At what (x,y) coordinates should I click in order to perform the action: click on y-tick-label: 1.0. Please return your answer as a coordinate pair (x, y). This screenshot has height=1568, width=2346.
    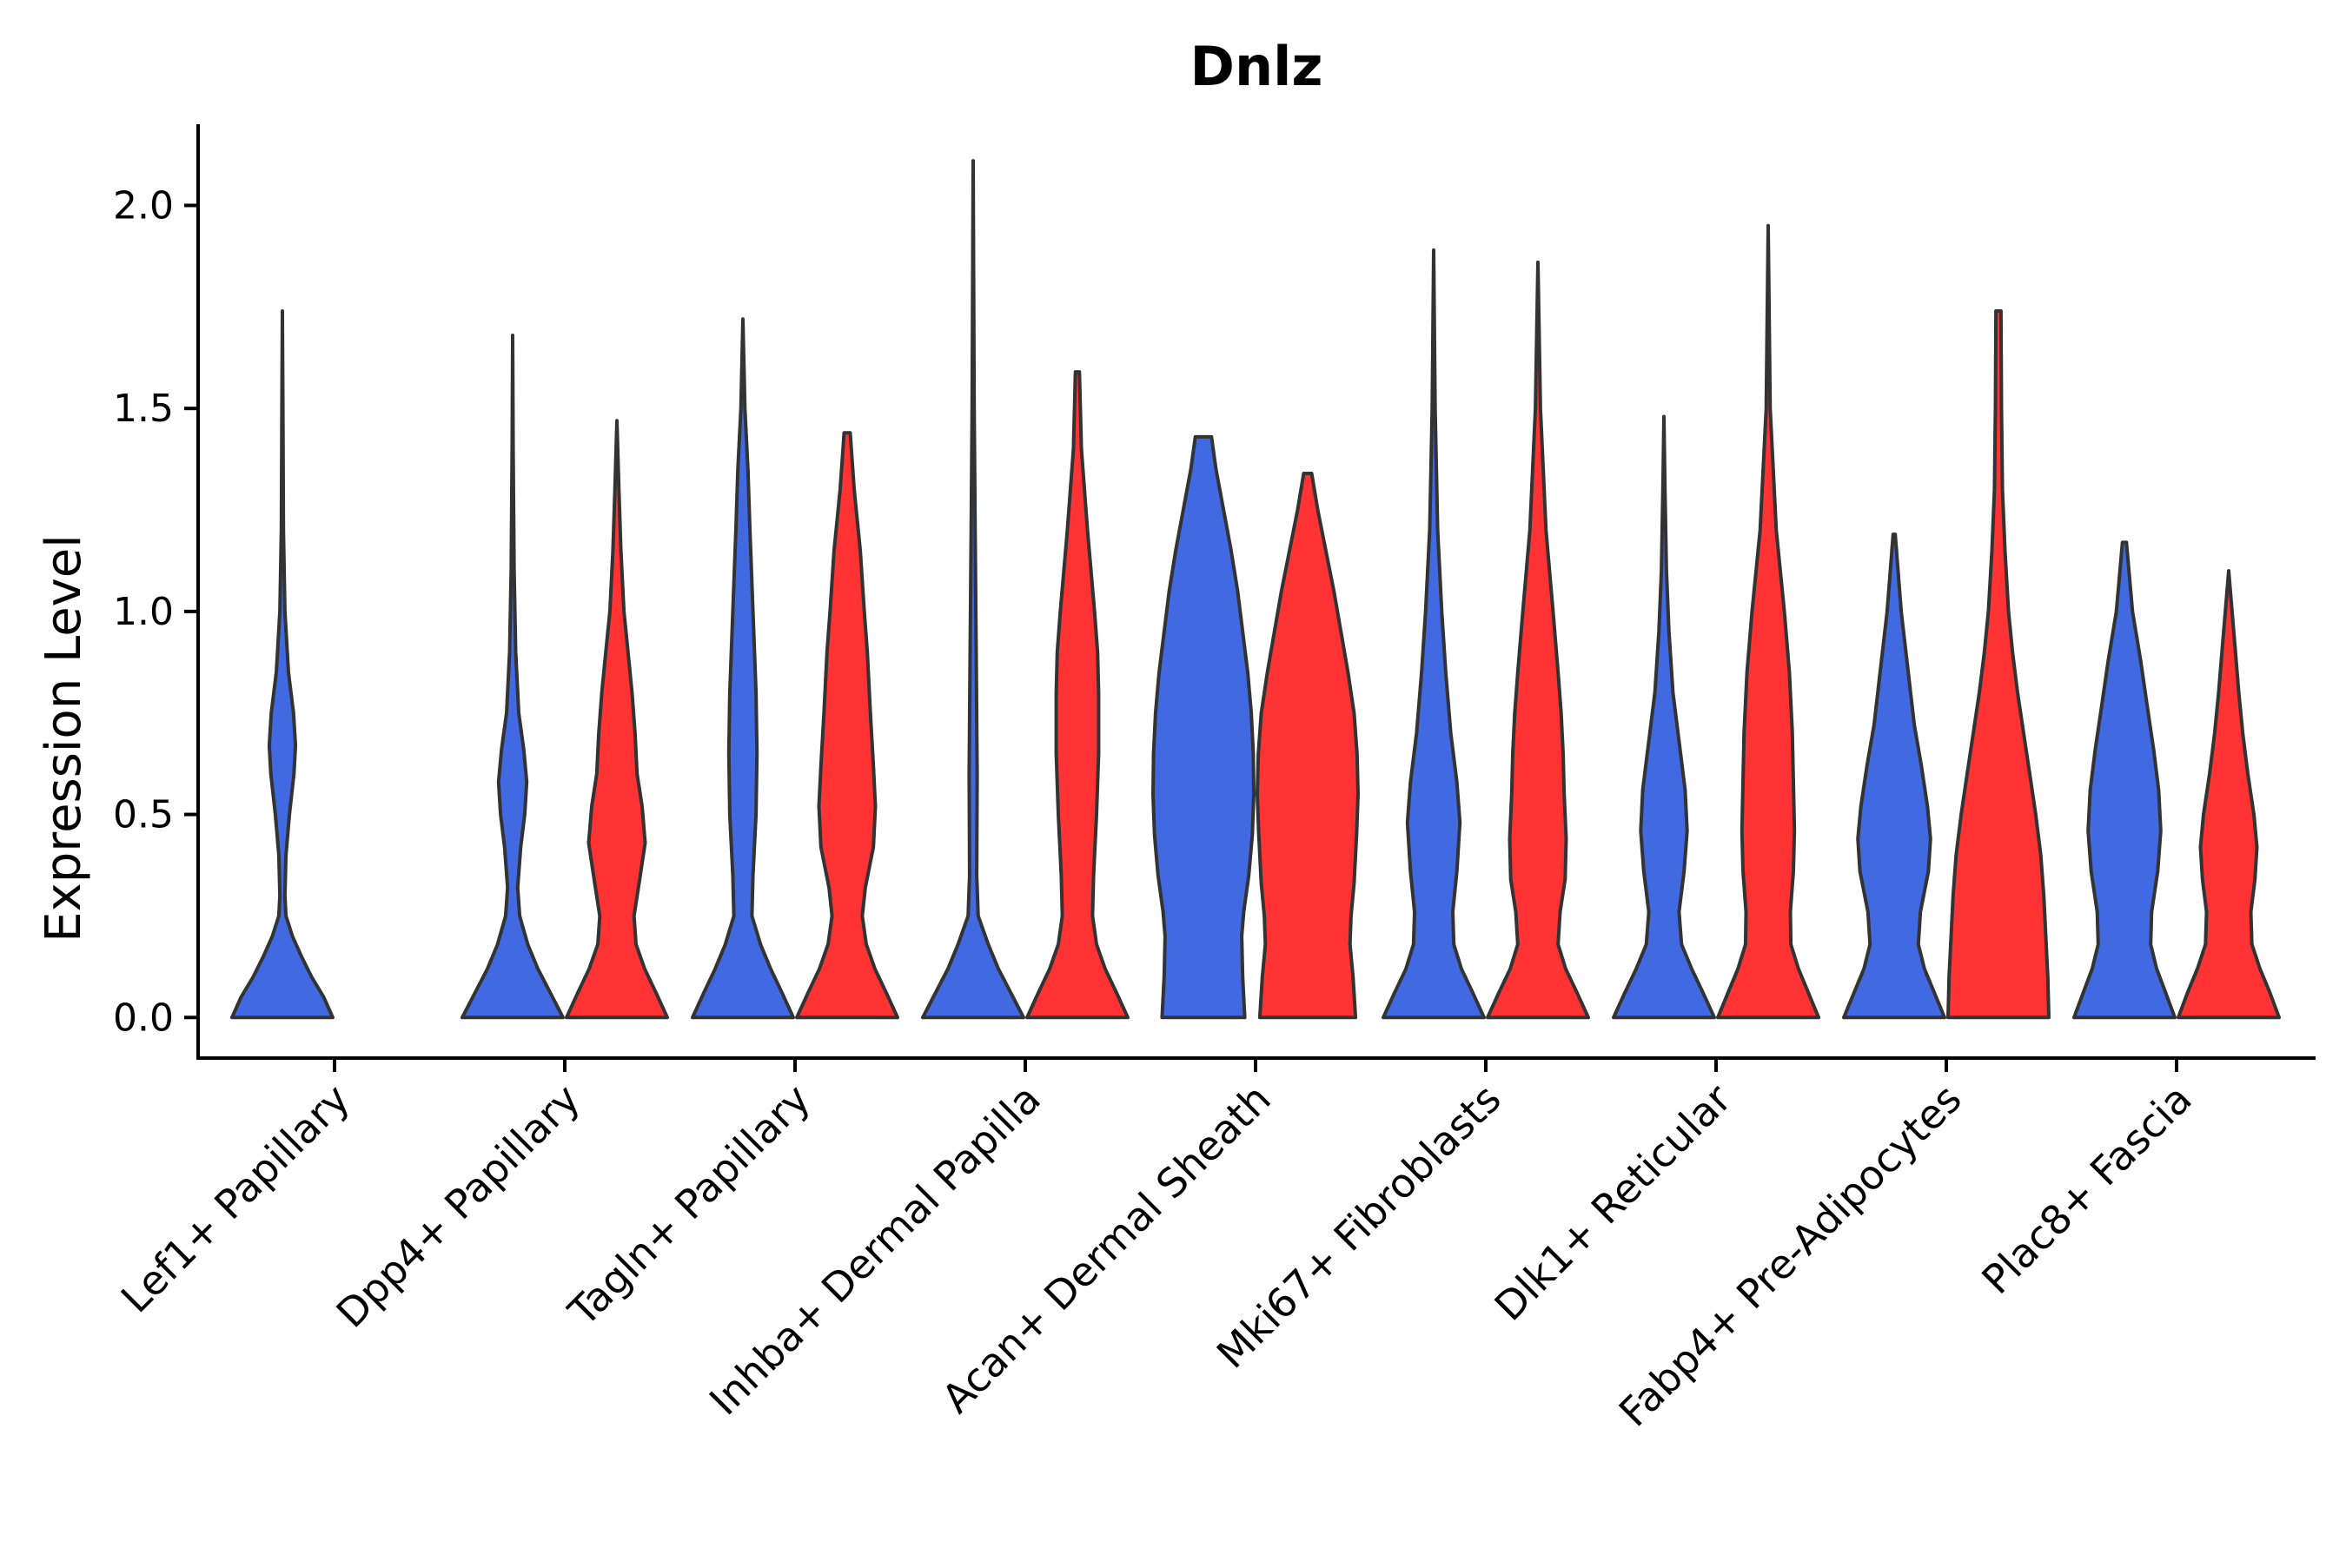
    Looking at the image, I should click on (143, 612).